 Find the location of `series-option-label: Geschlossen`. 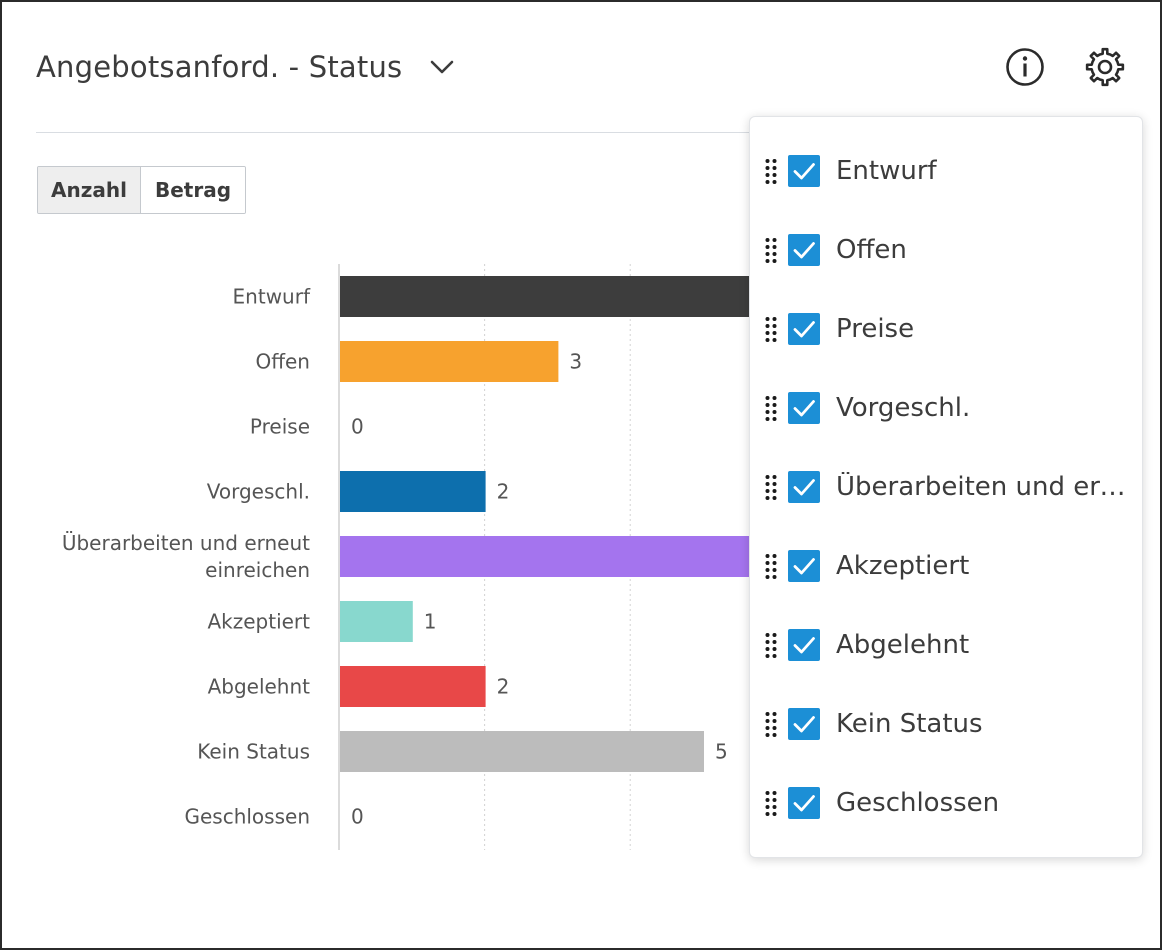

series-option-label: Geschlossen is located at coordinates (918, 803).